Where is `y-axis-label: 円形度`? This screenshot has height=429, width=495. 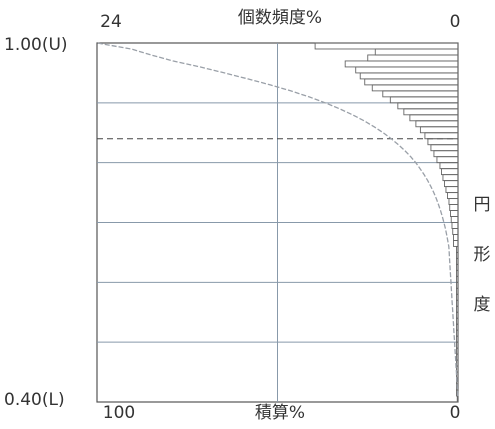
y-axis-label: 円形度 is located at coordinates (482, 255).